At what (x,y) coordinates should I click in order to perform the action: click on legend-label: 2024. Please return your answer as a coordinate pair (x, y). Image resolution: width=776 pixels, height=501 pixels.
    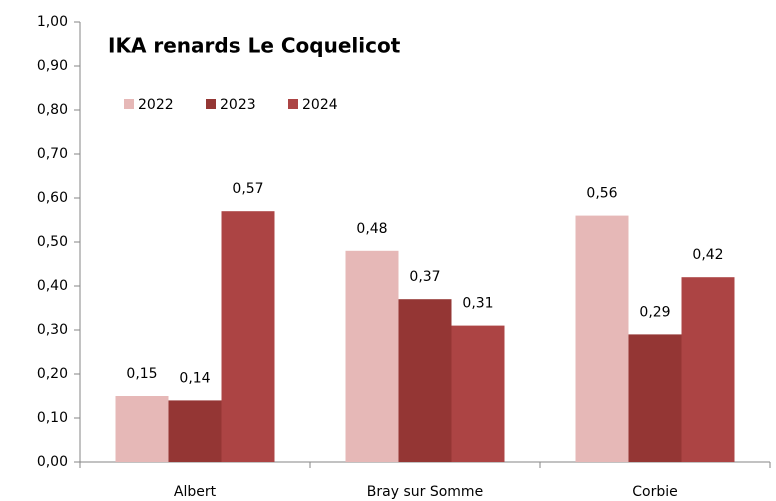
    Looking at the image, I should click on (320, 105).